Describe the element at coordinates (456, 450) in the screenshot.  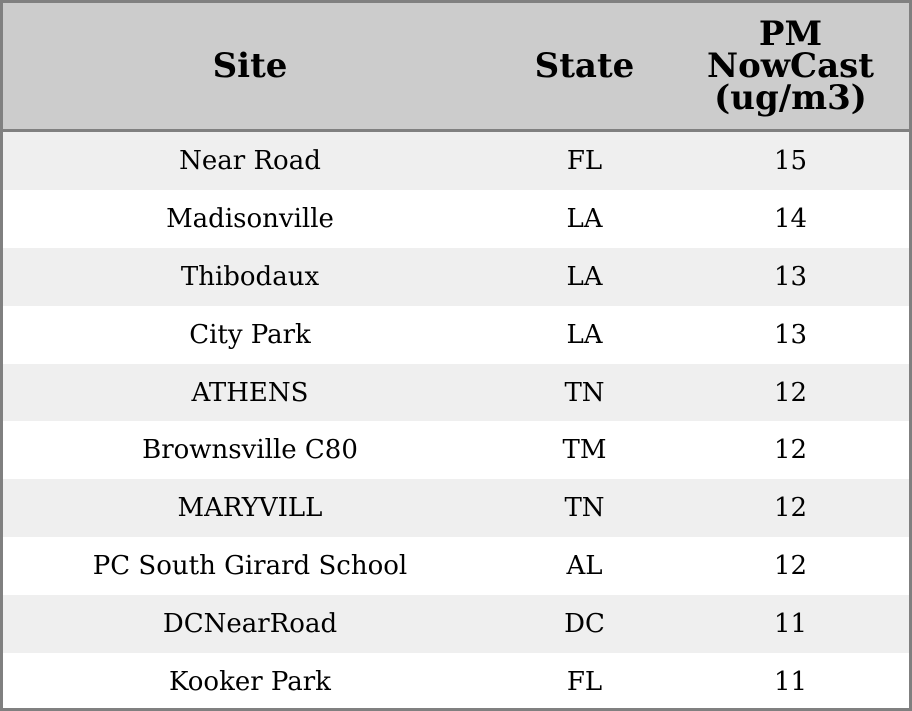
I see `table-row: Brownsville C80 TM 12` at that location.